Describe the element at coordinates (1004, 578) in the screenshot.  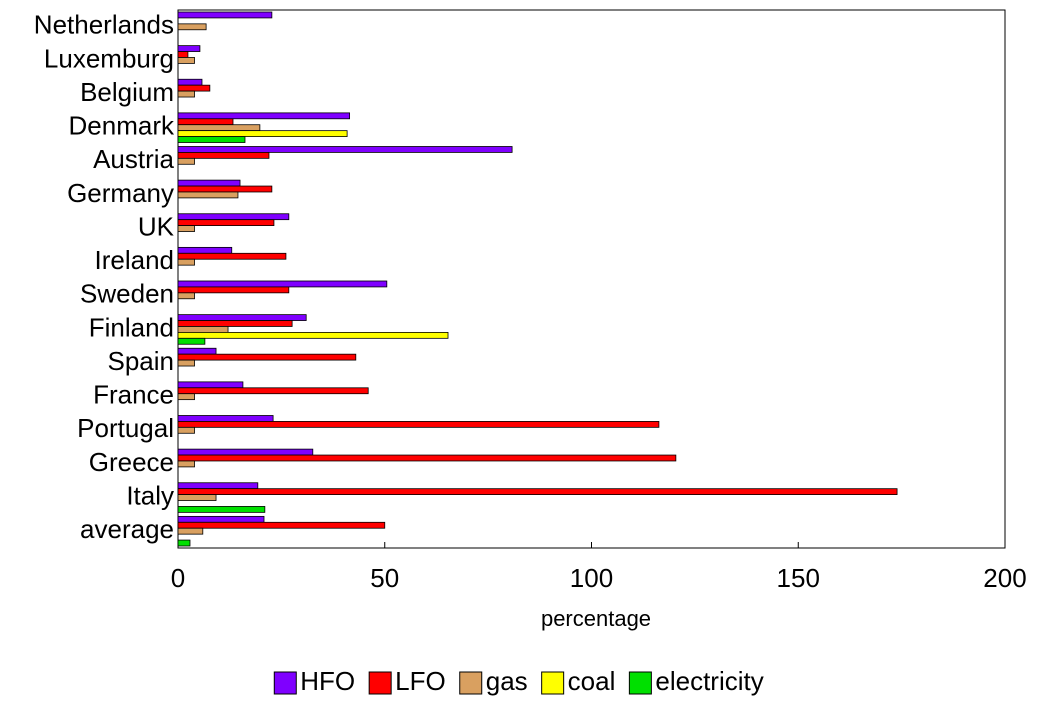
I see `x-tick-label: 200` at that location.